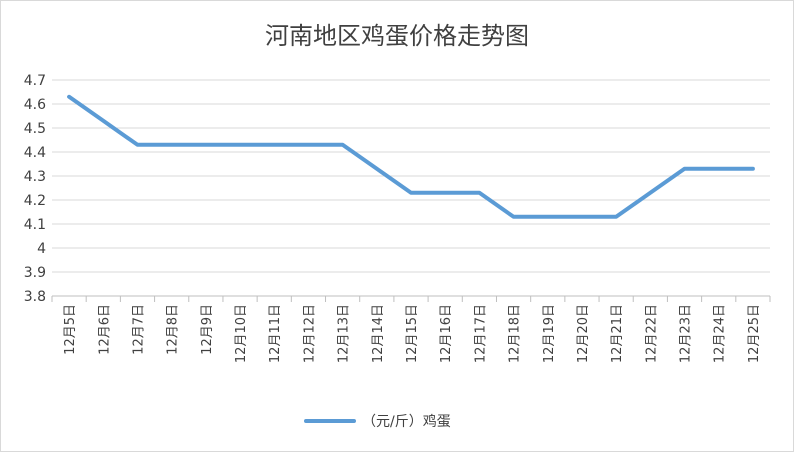 This screenshot has height=452, width=794. I want to click on y-tick-label: 4, so click(41, 249).